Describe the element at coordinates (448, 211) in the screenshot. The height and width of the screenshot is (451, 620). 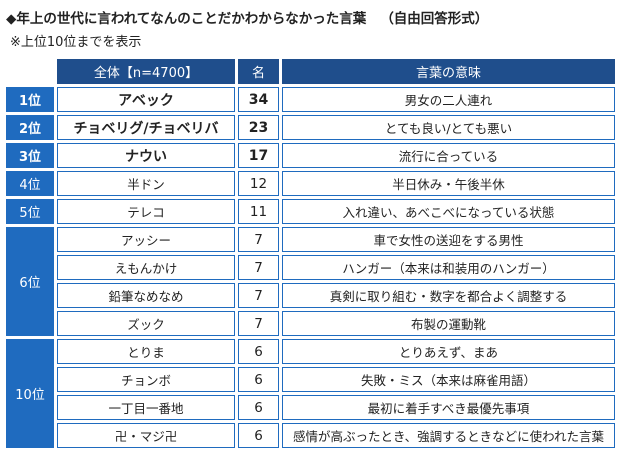
I see `meaning-cell: 入れ違い、あべこべになっている状態` at that location.